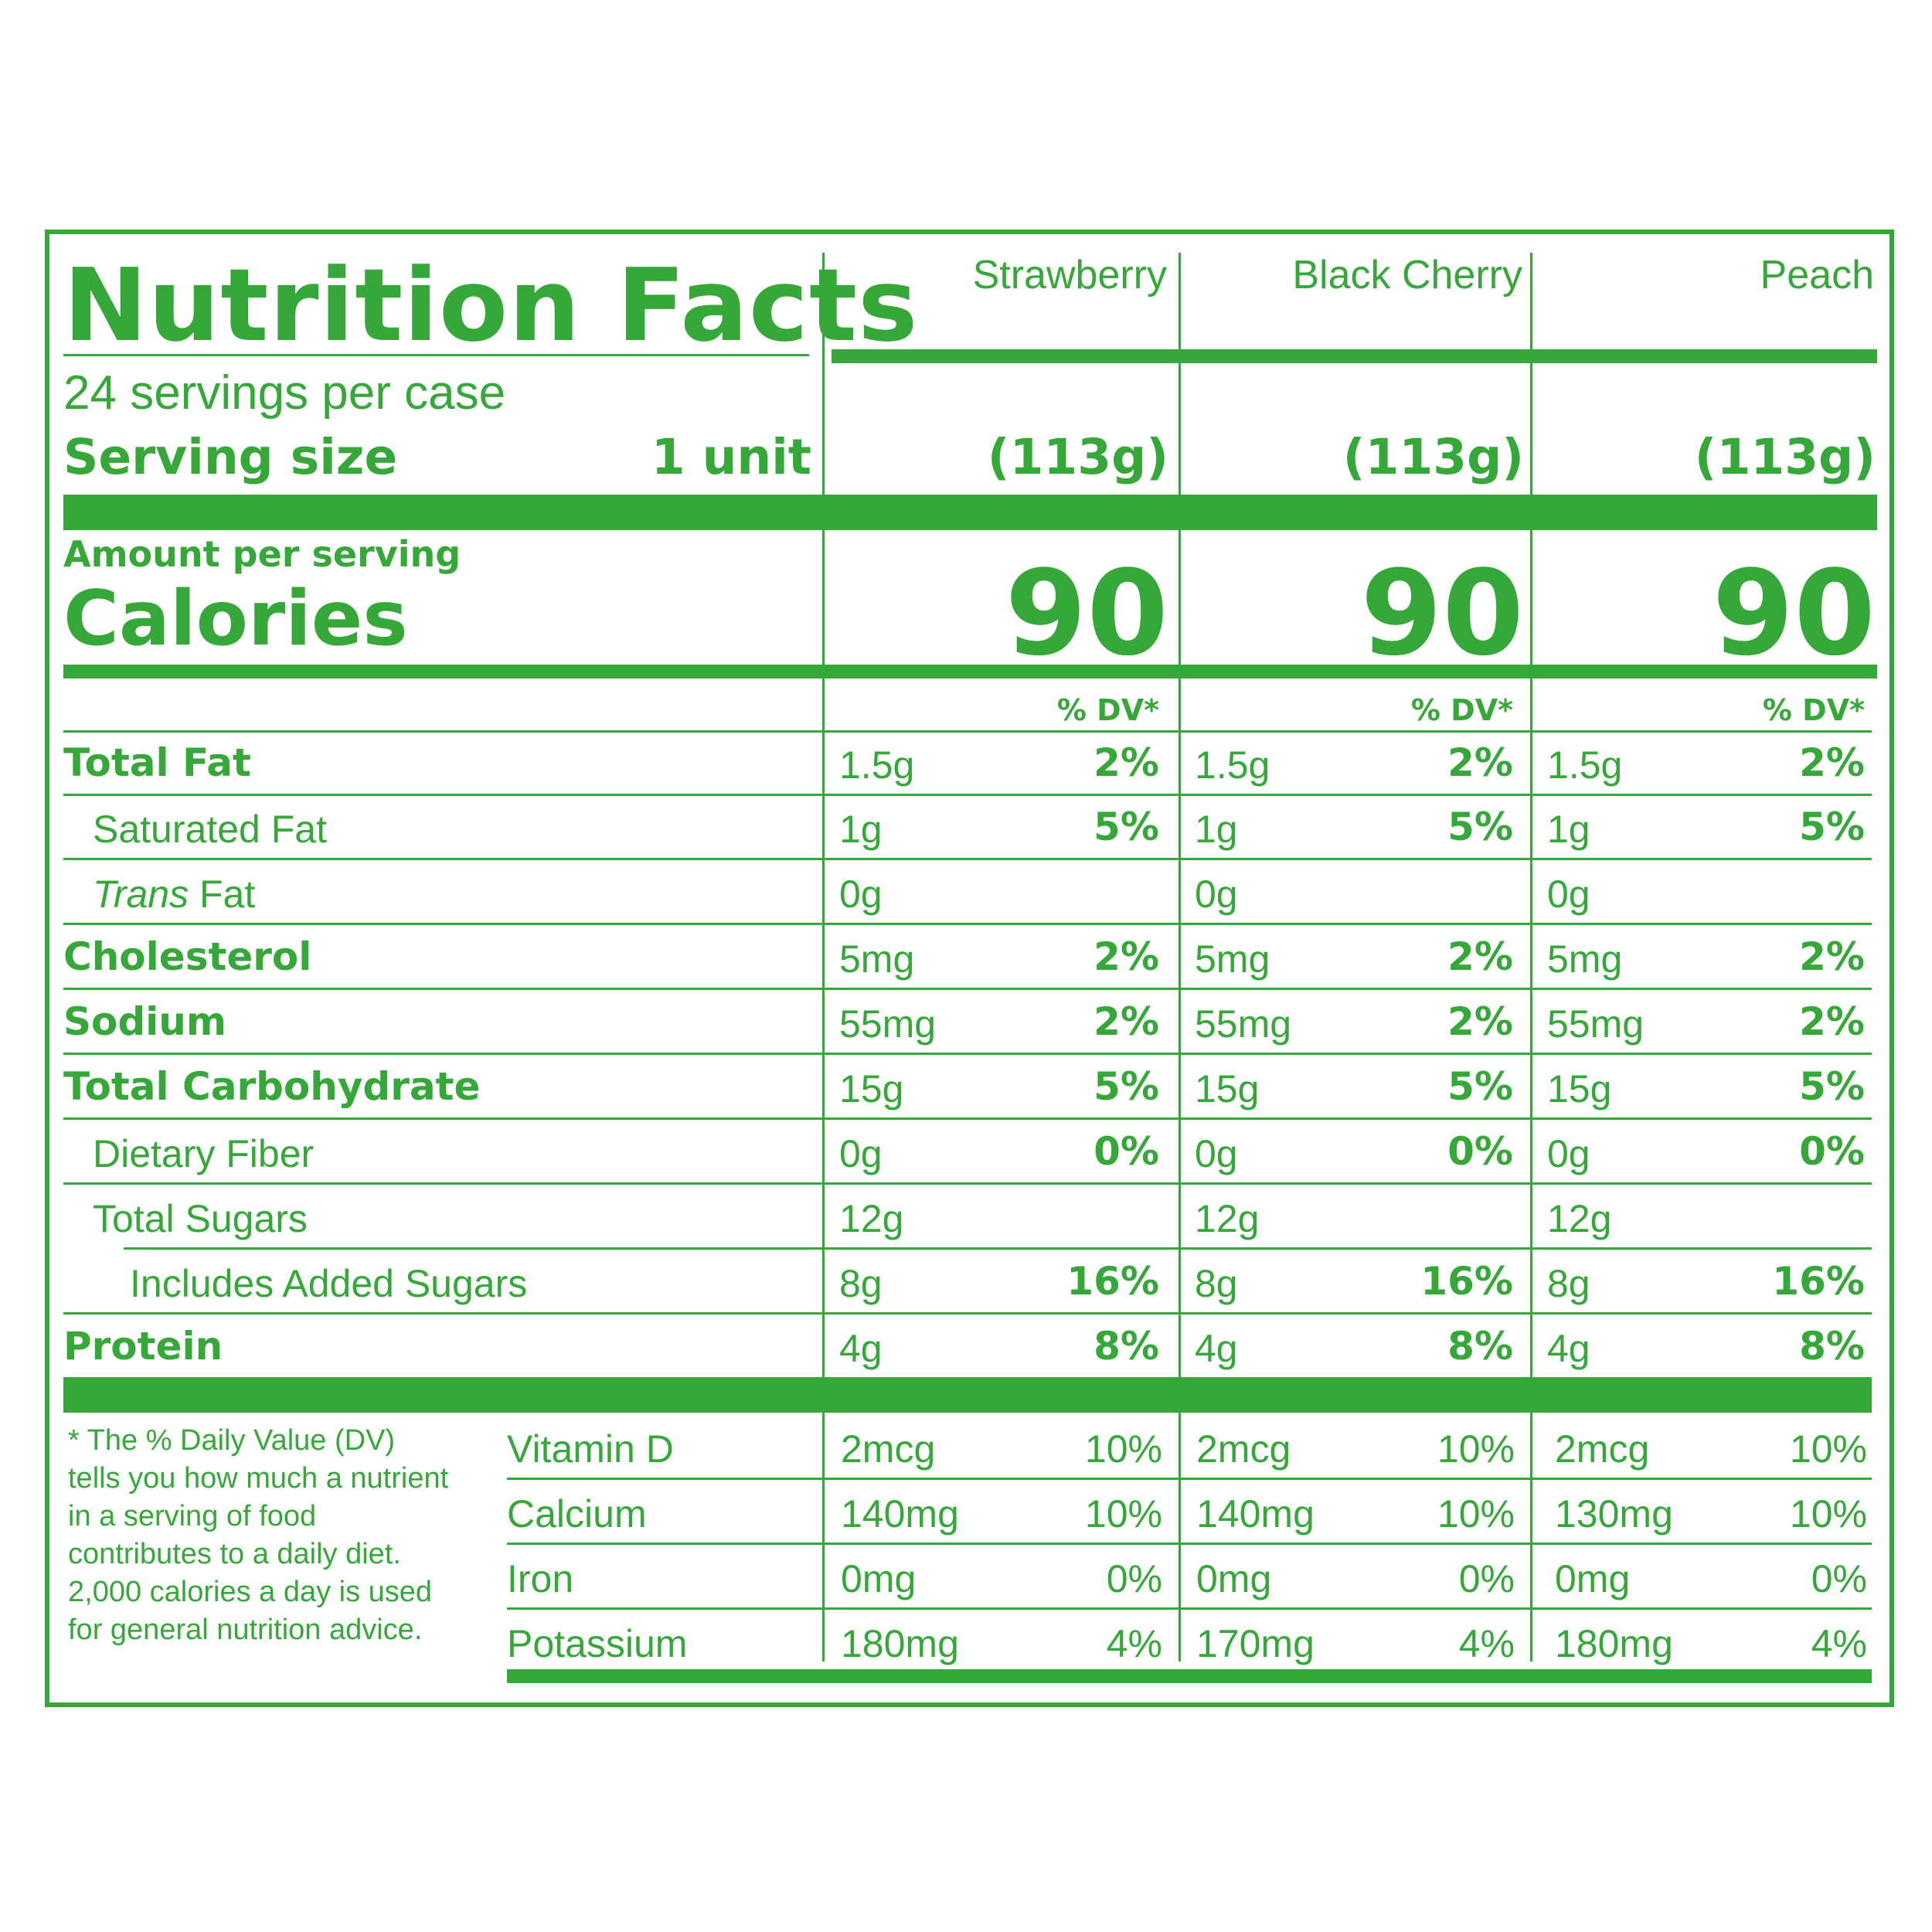 The width and height of the screenshot is (1932, 1932). Describe the element at coordinates (861, 829) in the screenshot. I see `nutrient-amount: 1g` at that location.